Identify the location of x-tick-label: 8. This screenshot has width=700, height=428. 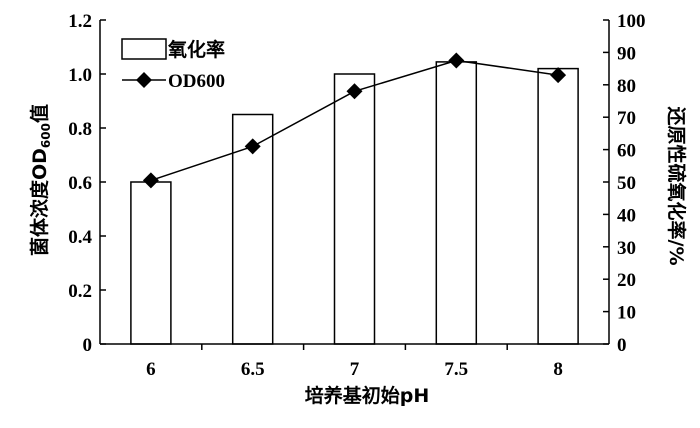
(558, 369).